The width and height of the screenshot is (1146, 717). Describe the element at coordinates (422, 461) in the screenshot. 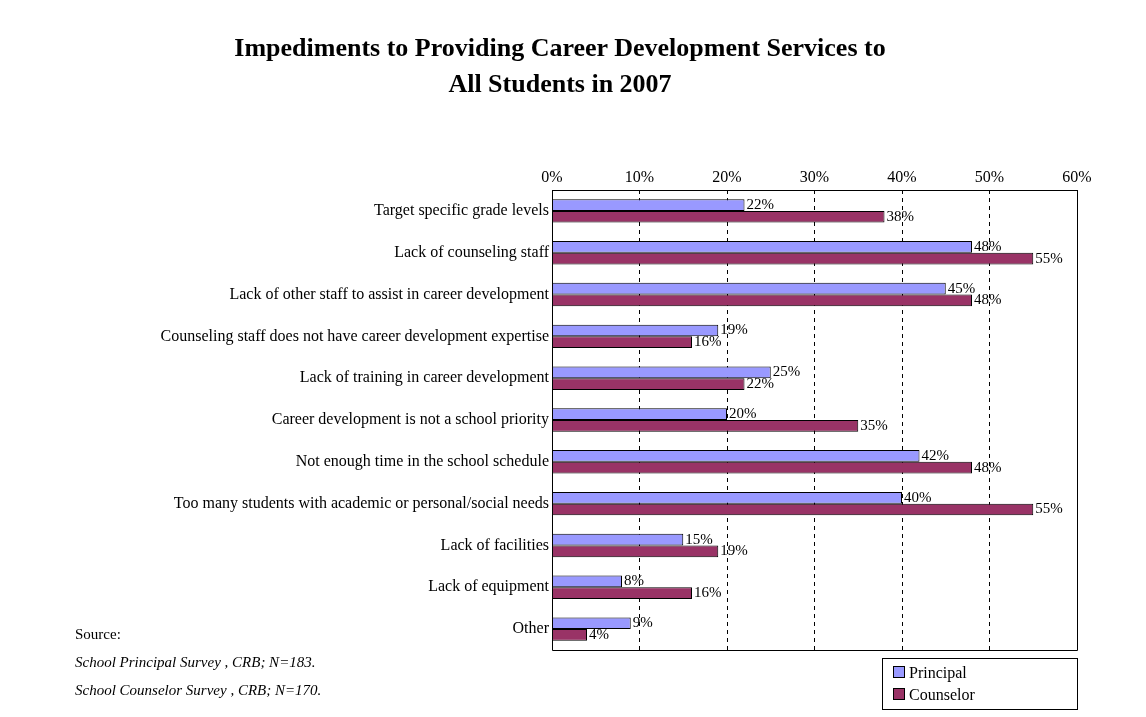

I see `y-tick-label: Not enough time in the school schedule` at that location.